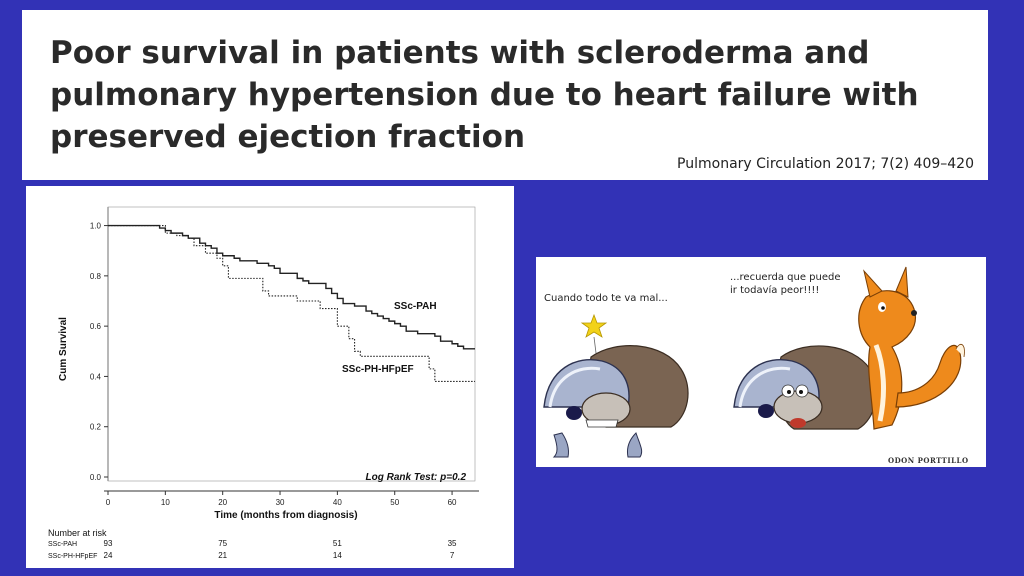  I want to click on series-label-hfpef: SSc-PH-HFpEF, so click(378, 369).